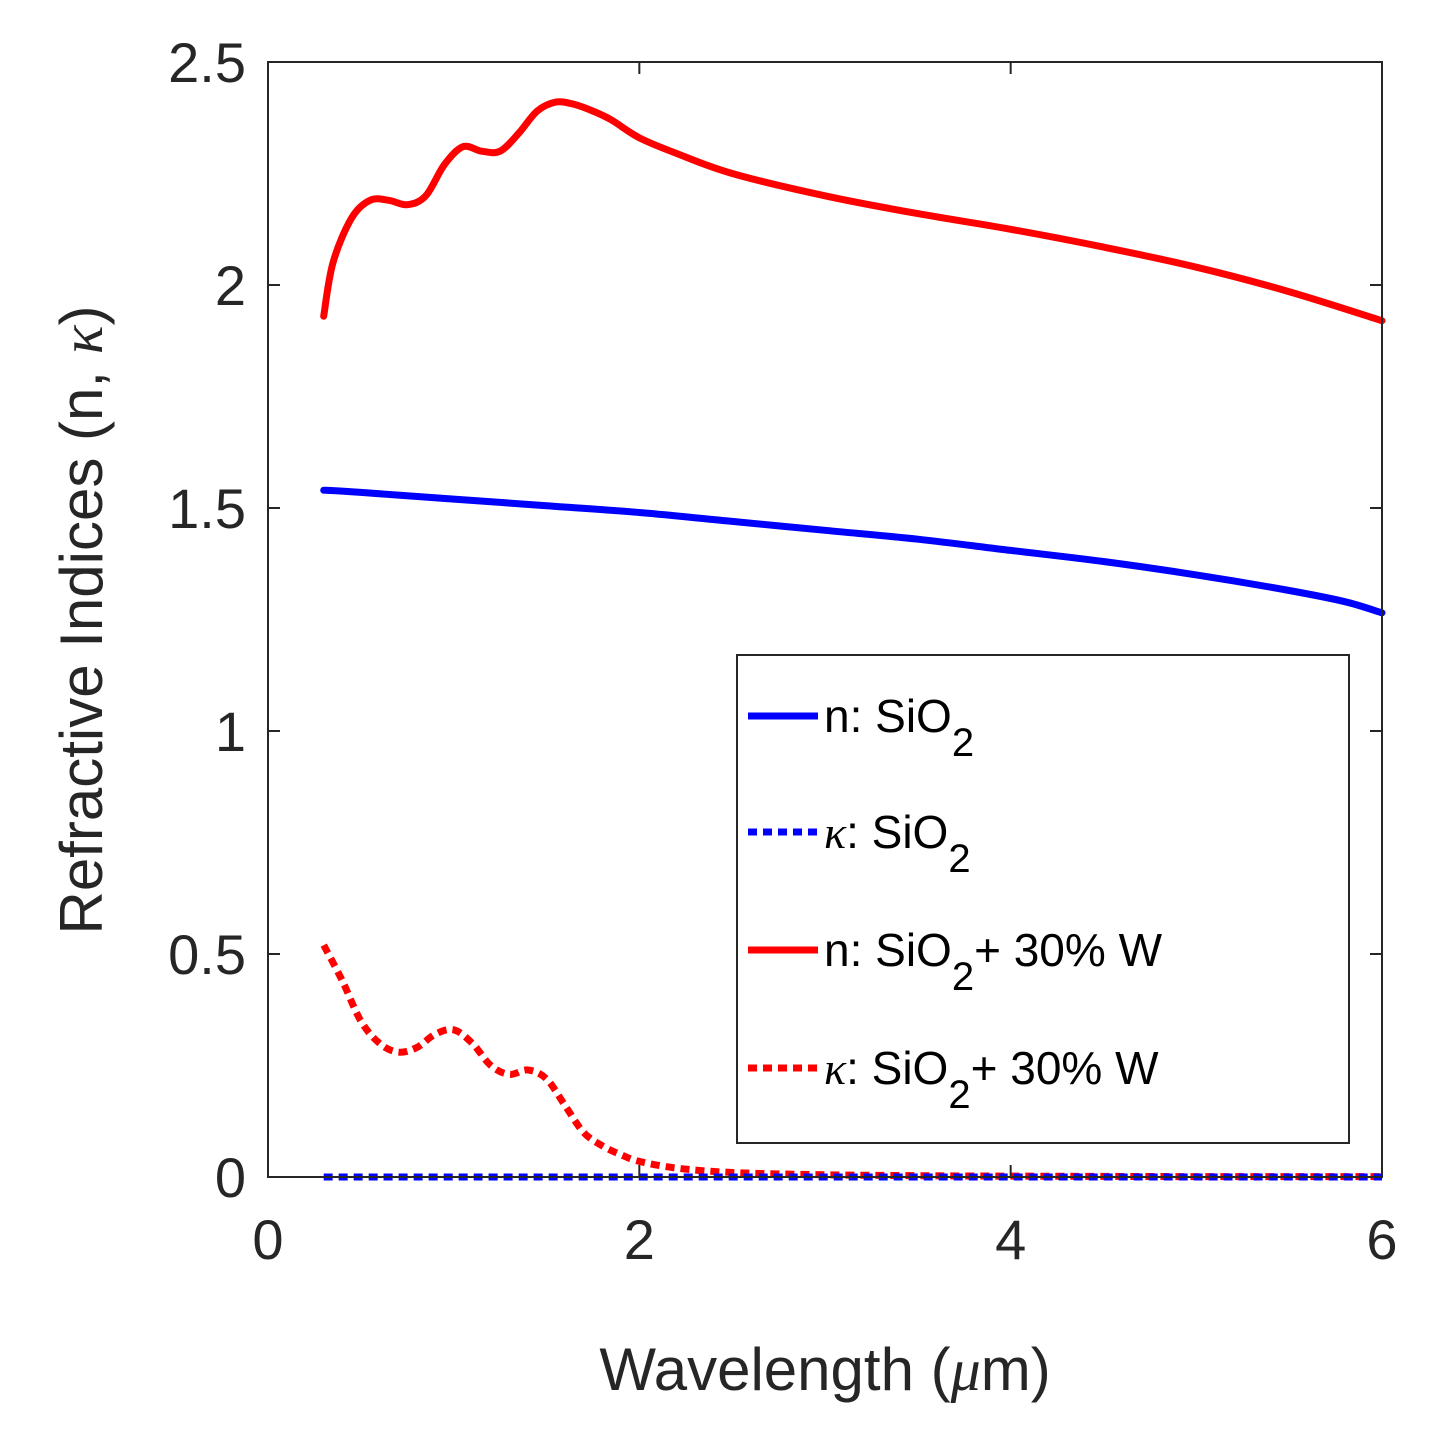 The width and height of the screenshot is (1440, 1440). Describe the element at coordinates (207, 62) in the screenshot. I see `y-tick-label: 2.5` at that location.